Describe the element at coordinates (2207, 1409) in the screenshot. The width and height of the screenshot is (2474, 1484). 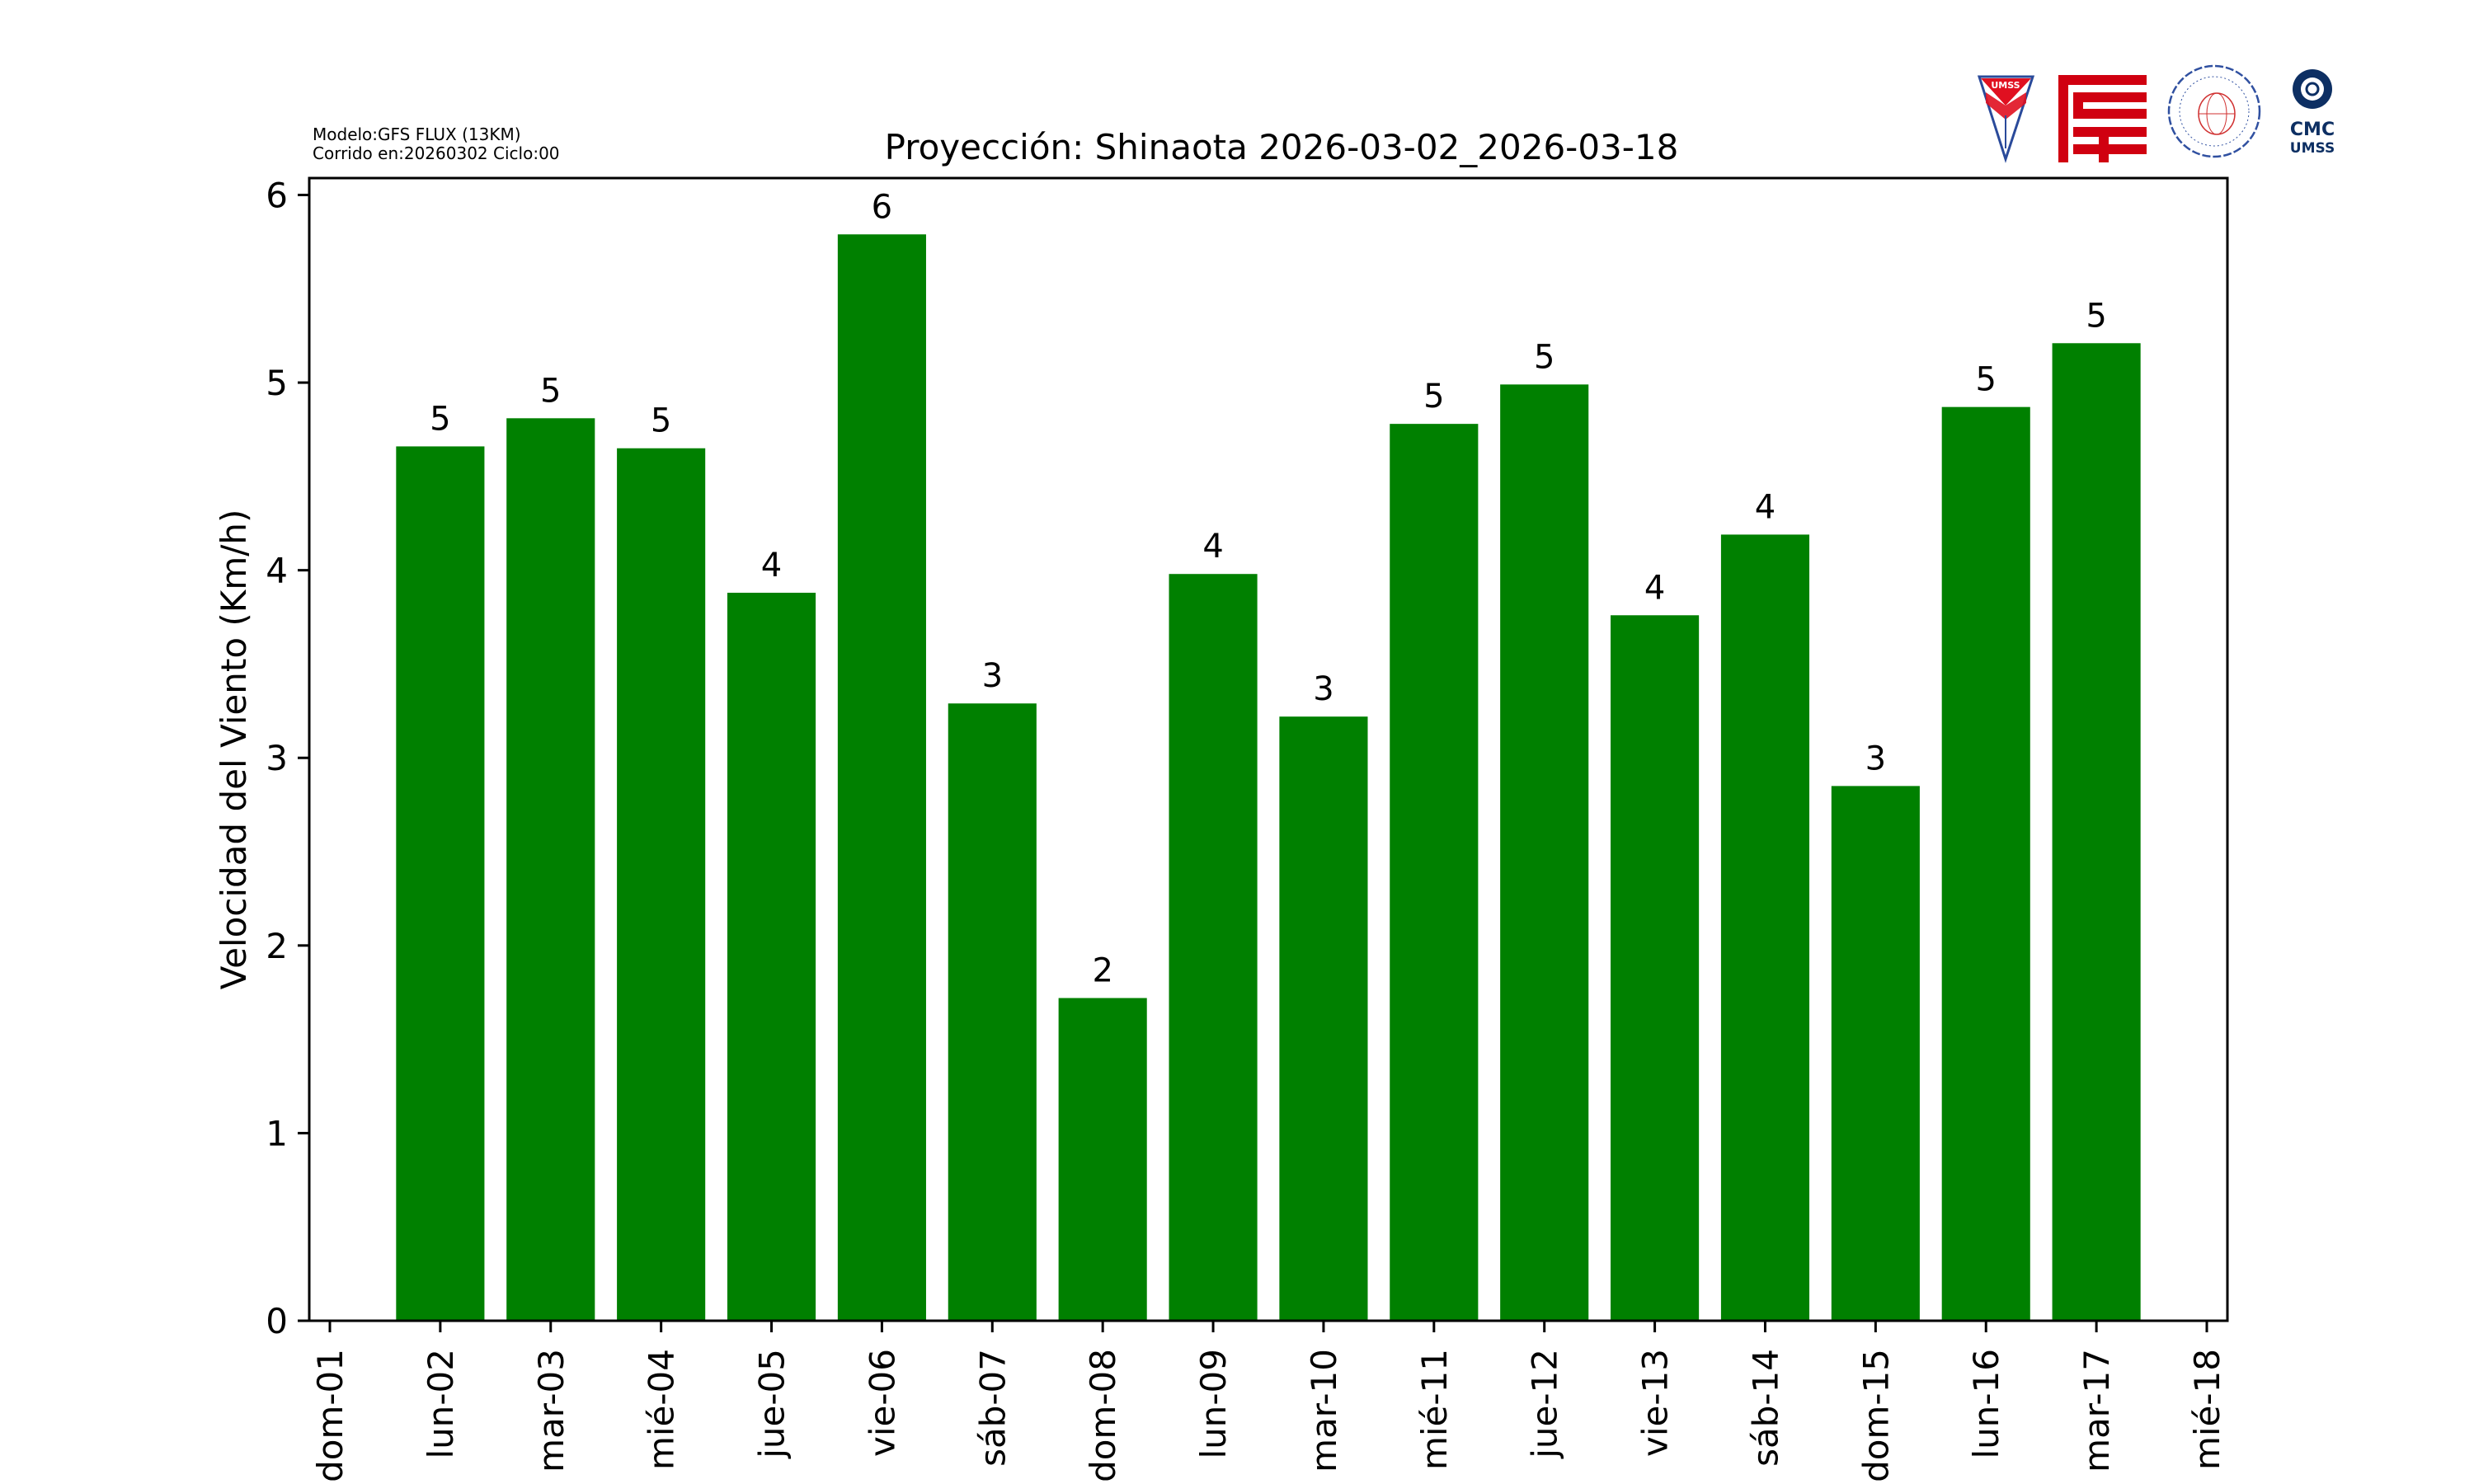
I see `x-tick-label: mié-18` at that location.